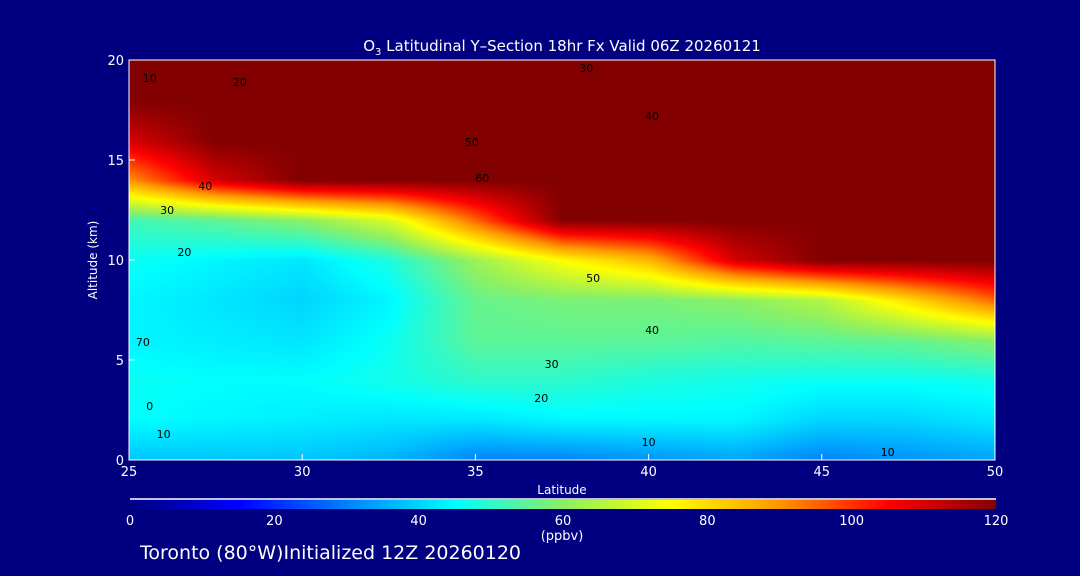 The height and width of the screenshot is (576, 1080). Describe the element at coordinates (274, 521) in the screenshot. I see `colorbar-tick-label: 20` at that location.